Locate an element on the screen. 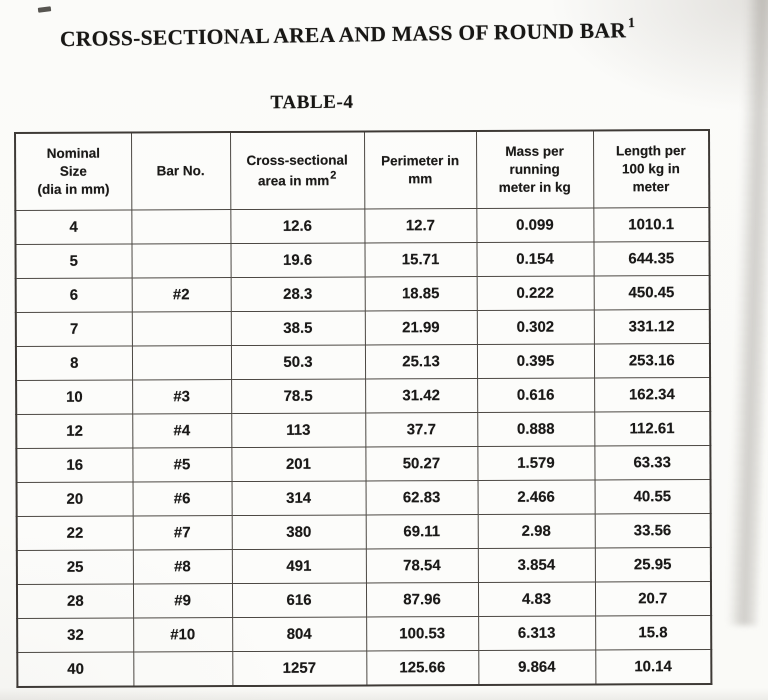 Image resolution: width=768 pixels, height=700 pixels. table-row: 8 50.3 25.13 0.395 253.16 is located at coordinates (363, 362).